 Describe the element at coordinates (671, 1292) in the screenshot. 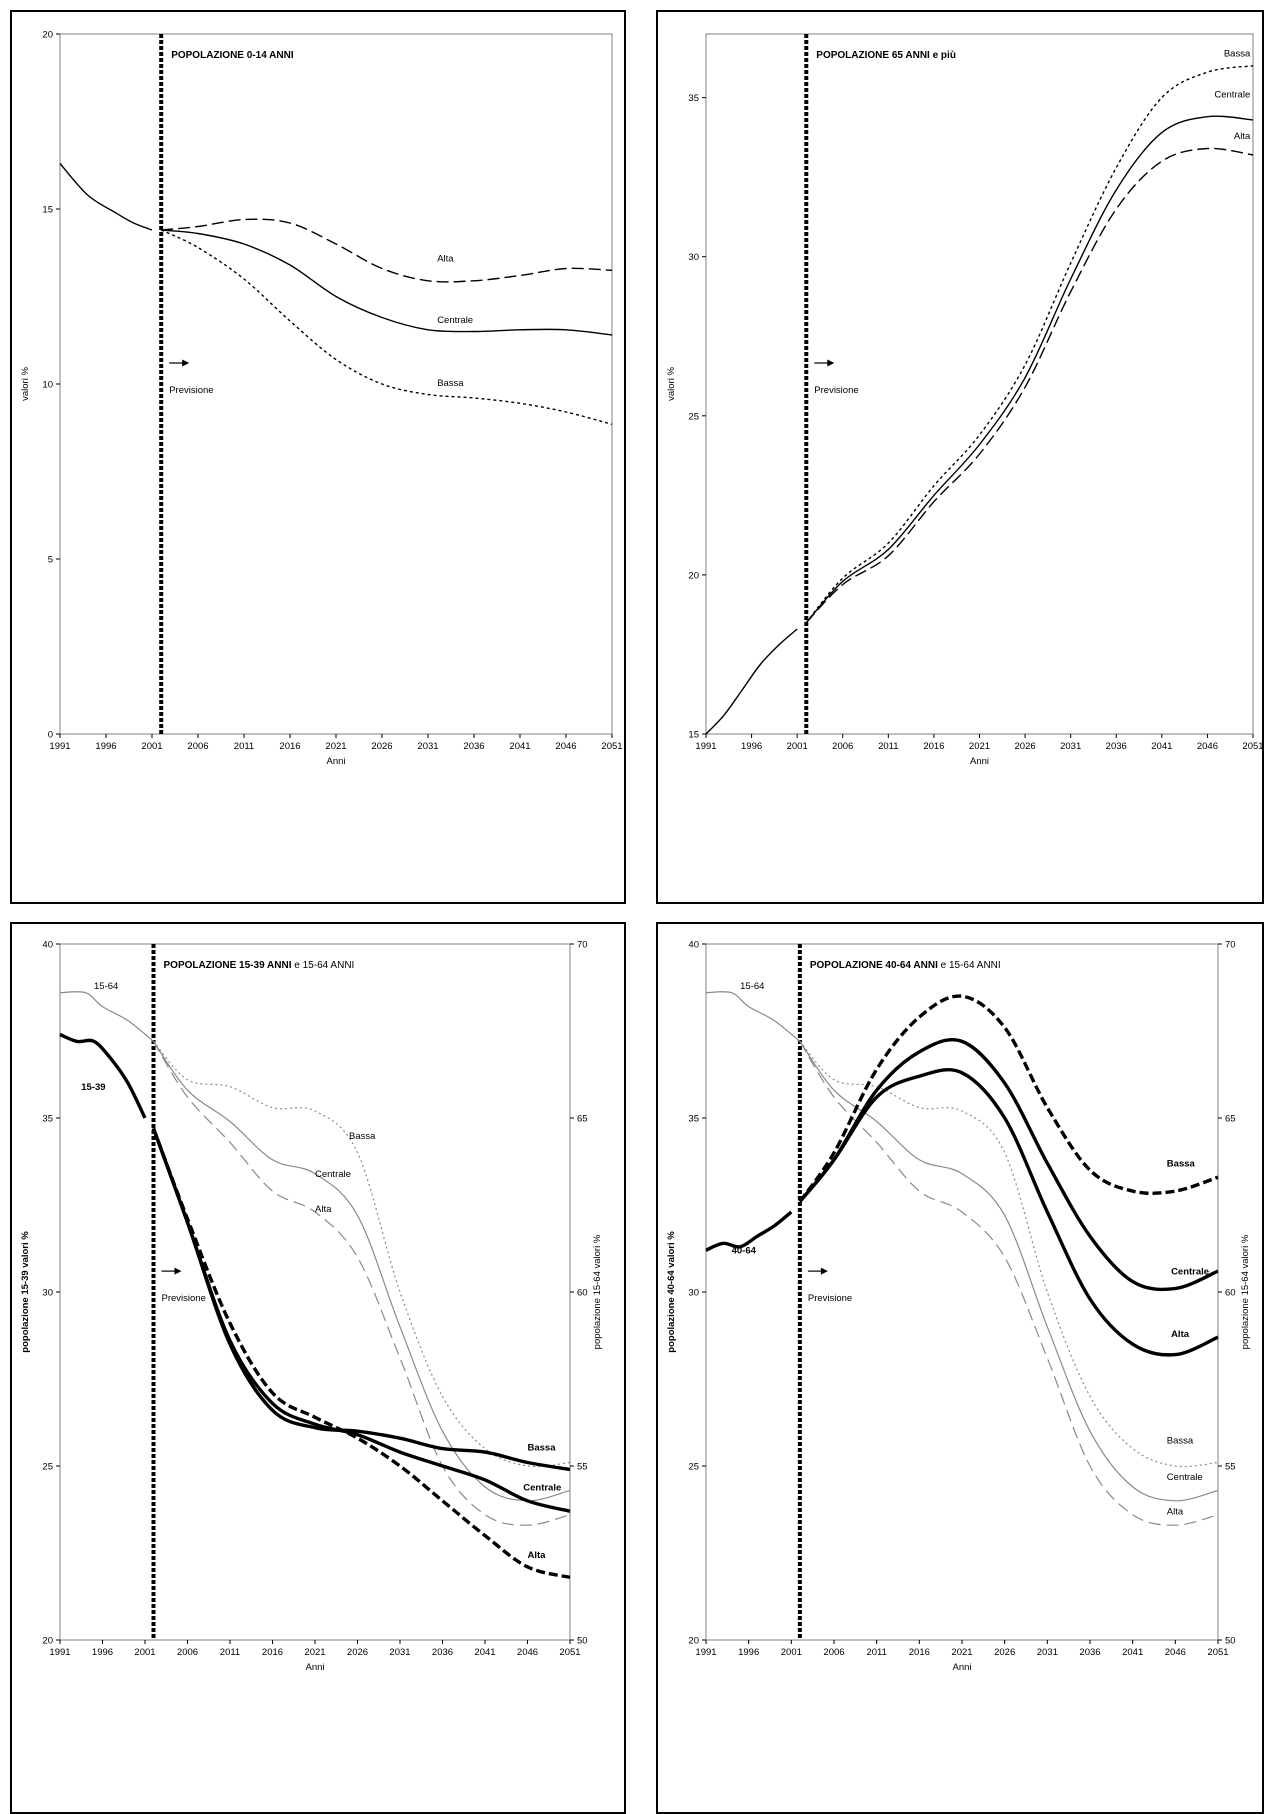

I see `y-axis-label: popolazione 40-64 valori %` at that location.